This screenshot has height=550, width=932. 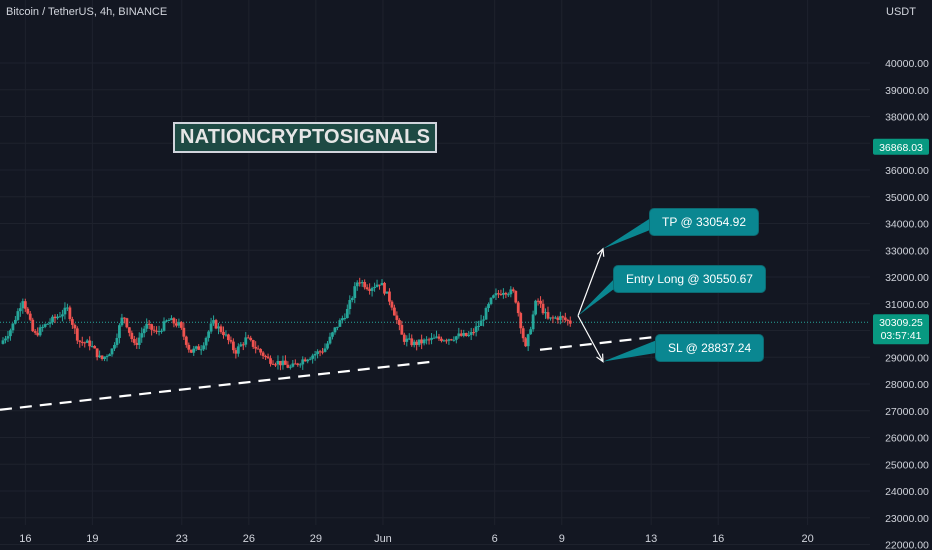 What do you see at coordinates (901, 148) in the screenshot?
I see `high-price-badge-text: 36868.03` at bounding box center [901, 148].